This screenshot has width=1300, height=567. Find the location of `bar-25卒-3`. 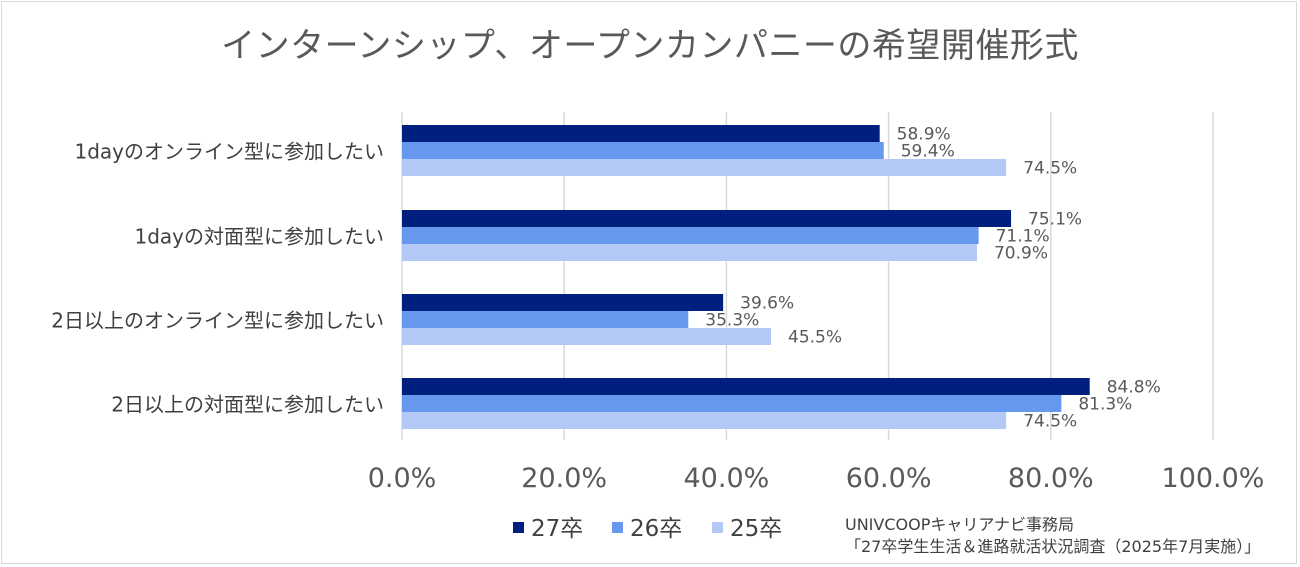

bar-25卒-3 is located at coordinates (704, 420).